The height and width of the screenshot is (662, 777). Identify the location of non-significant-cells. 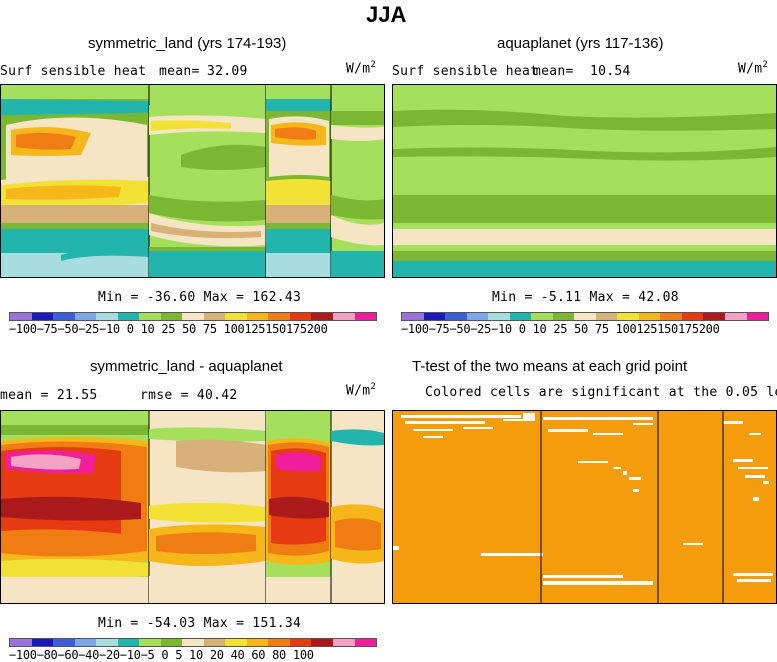
(583, 499).